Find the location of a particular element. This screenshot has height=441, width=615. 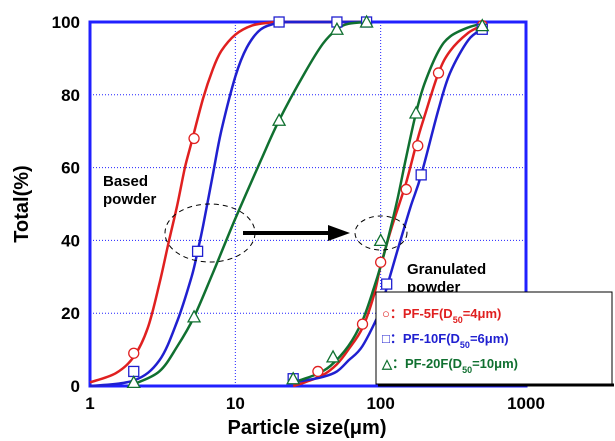

legend-entry-pf-20f-suffix: =10μm) is located at coordinates (495, 363).